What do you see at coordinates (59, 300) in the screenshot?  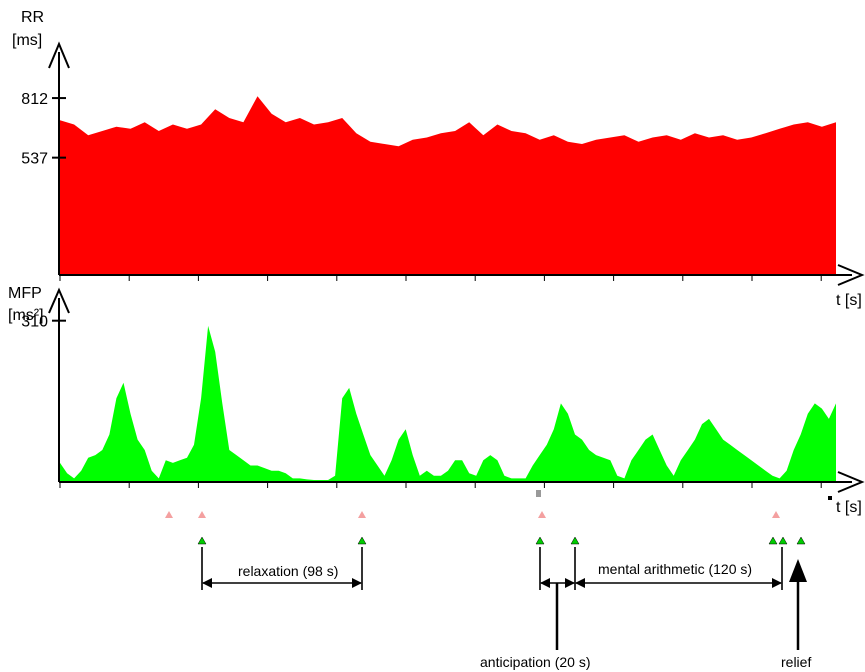 I see `mfp-y-axis-arrow-icon` at bounding box center [59, 300].